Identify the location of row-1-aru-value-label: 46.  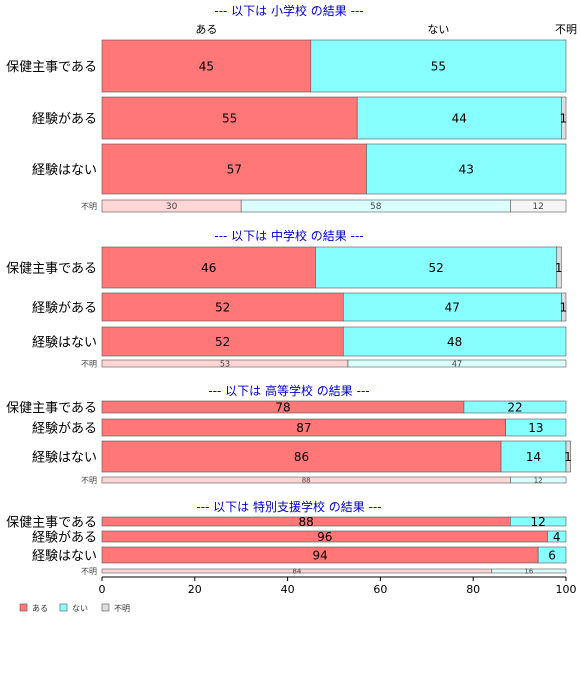
(208, 268).